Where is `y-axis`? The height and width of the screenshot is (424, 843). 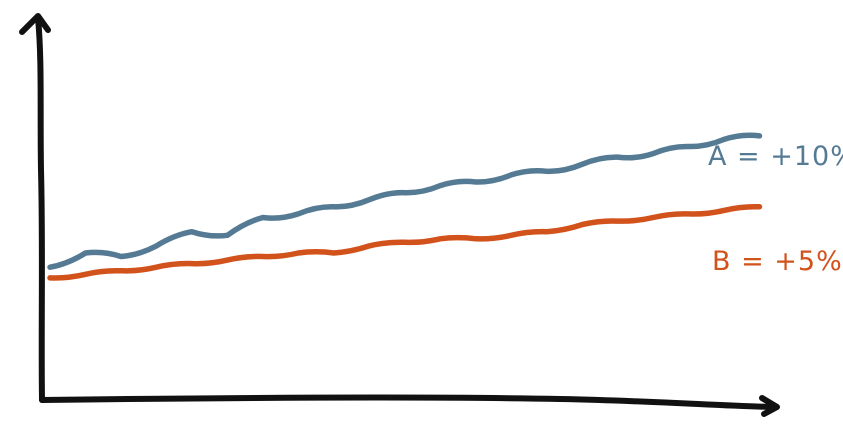
y-axis is located at coordinates (40, 209).